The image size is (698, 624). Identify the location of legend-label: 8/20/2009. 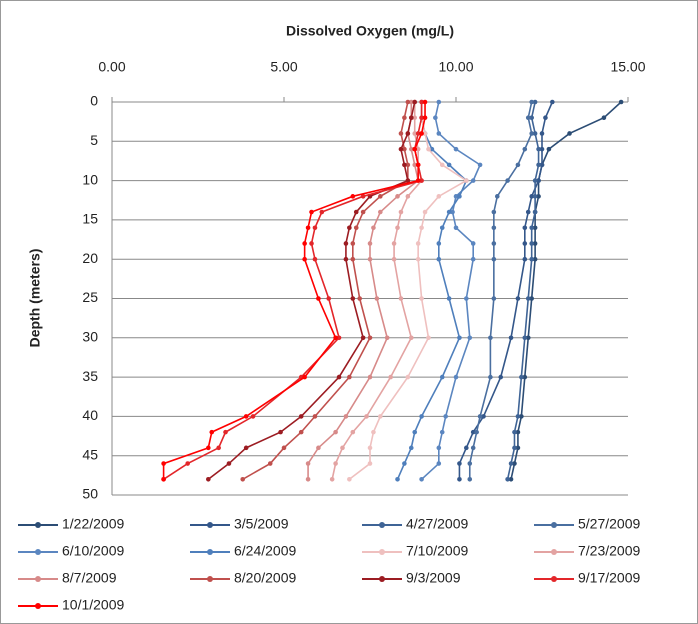
(265, 578).